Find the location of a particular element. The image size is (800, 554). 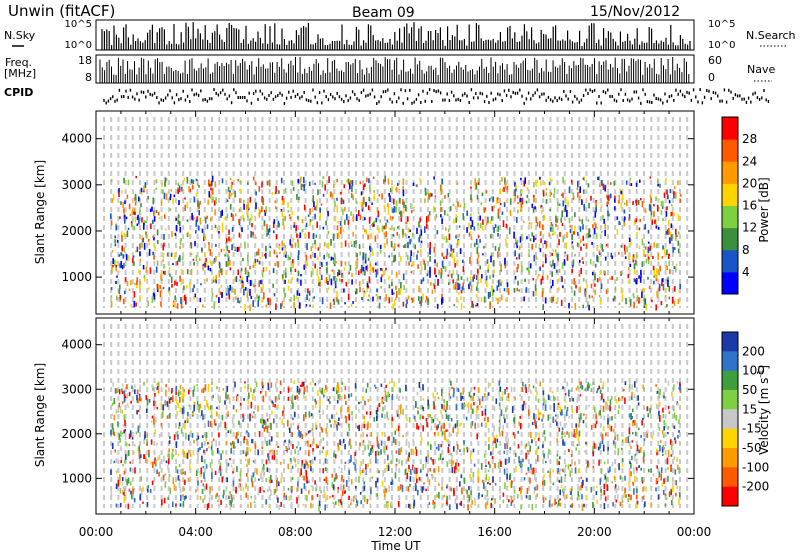

x-tick-label: 20:00 is located at coordinates (594, 532).